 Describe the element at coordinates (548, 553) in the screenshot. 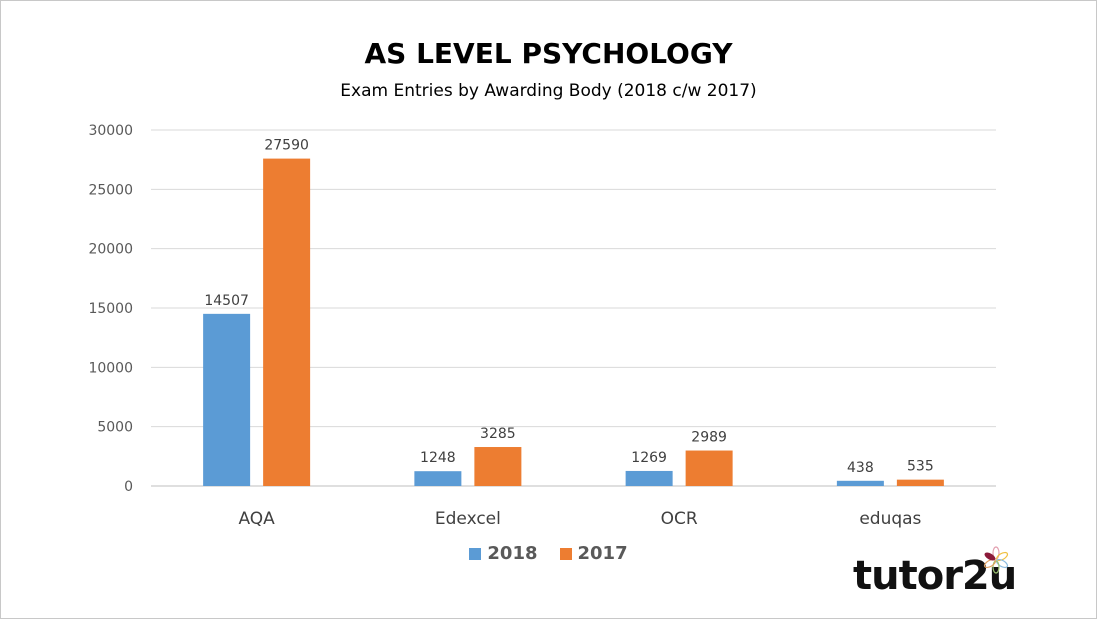

I see `legend: 2018 2017` at that location.